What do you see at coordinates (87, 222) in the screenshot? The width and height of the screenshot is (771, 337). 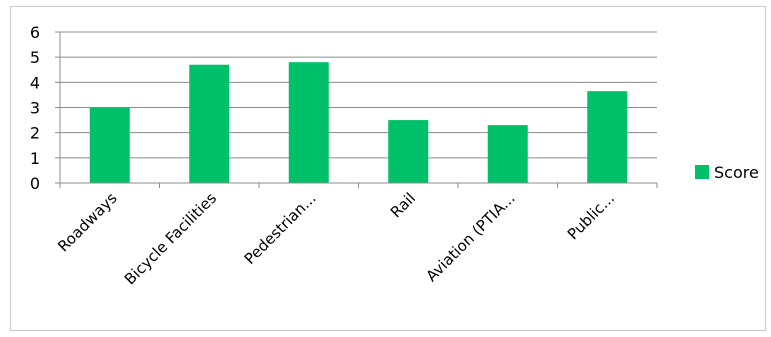 I see `x-tick-label: Roadways` at bounding box center [87, 222].